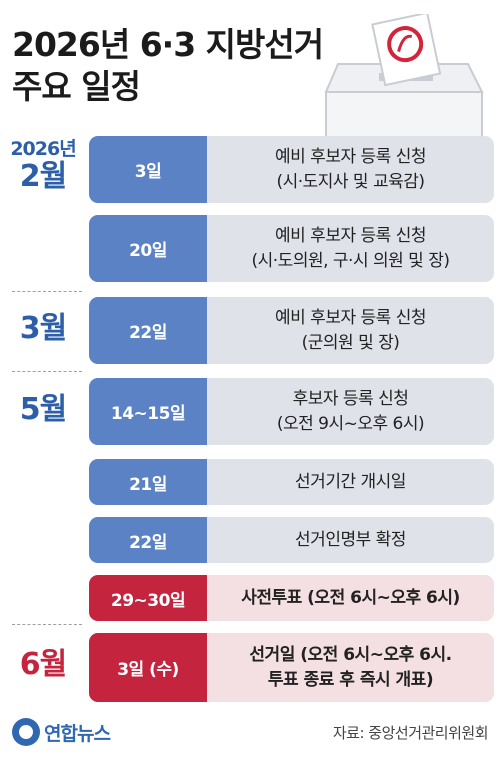  Describe the element at coordinates (350, 411) in the screenshot. I see `schedule-description: 후보자 등록 신청 (오전 9시~오후 6시)` at that location.